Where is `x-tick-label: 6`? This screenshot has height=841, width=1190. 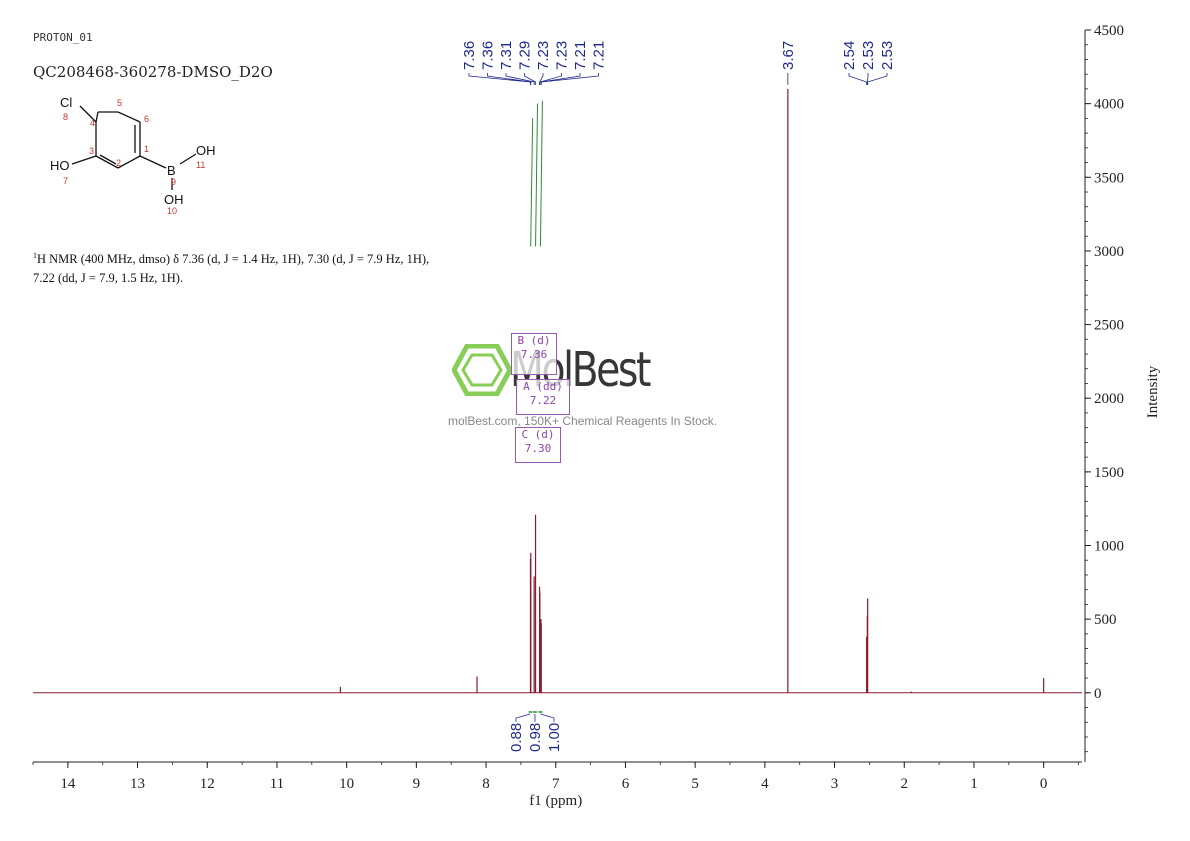 x-tick-label: 6 is located at coordinates (626, 784).